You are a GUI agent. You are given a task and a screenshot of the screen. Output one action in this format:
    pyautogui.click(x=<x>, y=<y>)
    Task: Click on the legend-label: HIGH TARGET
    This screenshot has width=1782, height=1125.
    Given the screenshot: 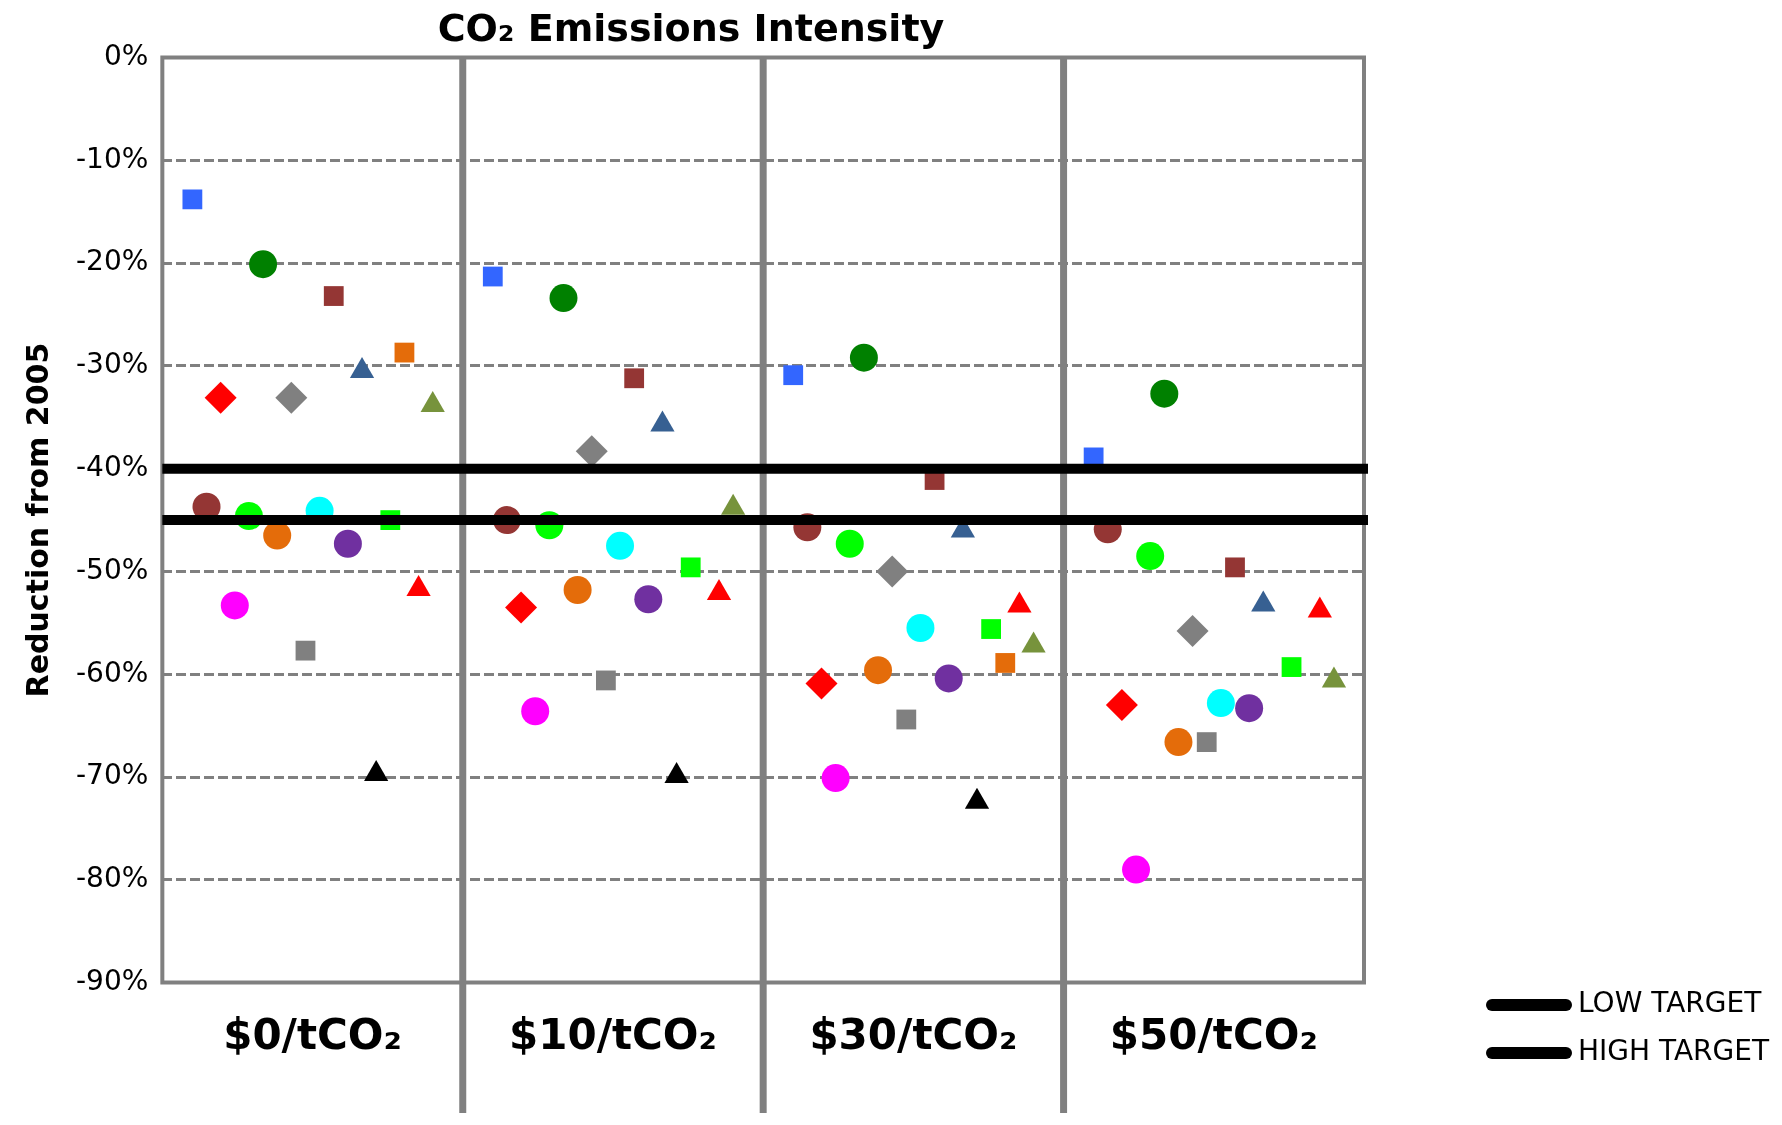 What is the action you would take?
    pyautogui.click(x=1674, y=1051)
    